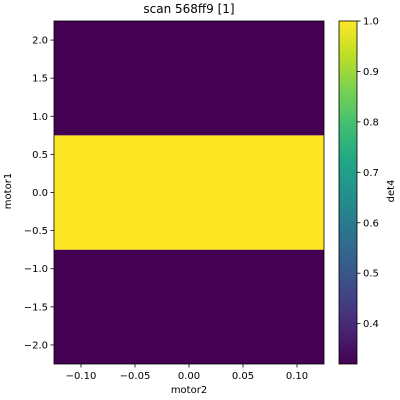 Image resolution: width=400 pixels, height=400 pixels. I want to click on colorbar-tick-label: 0.4, so click(371, 324).